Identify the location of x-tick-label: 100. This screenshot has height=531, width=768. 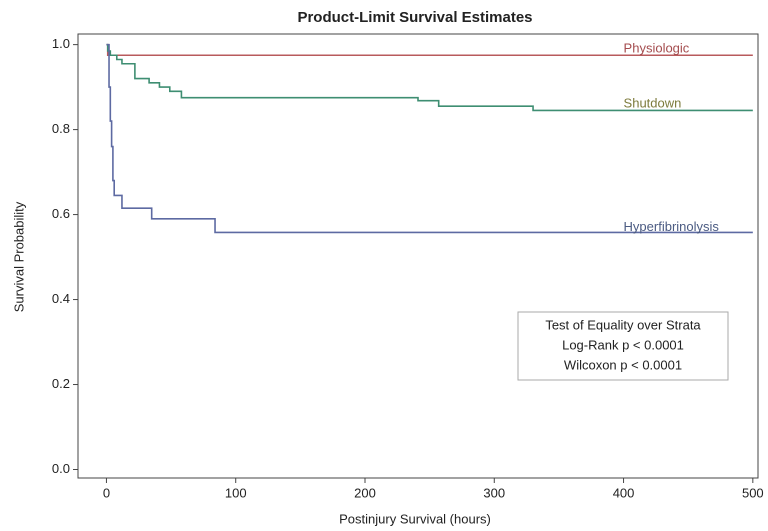
(236, 492).